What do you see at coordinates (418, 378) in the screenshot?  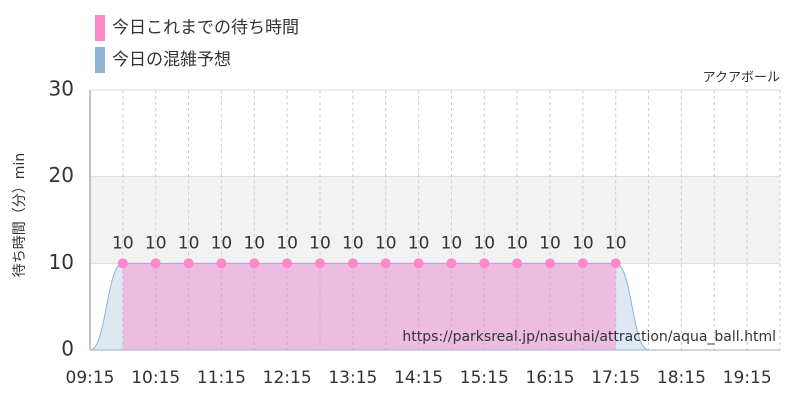 I see `x-tick-label: 14:15` at bounding box center [418, 378].